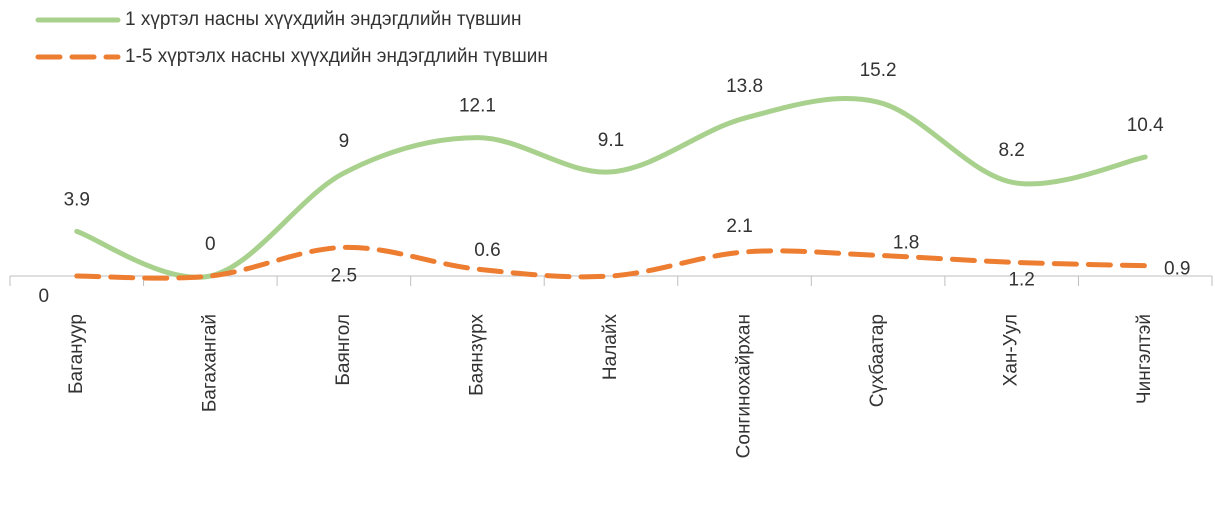 The image size is (1215, 514). Describe the element at coordinates (610, 347) in the screenshot. I see `x-tick-label: Налайх` at that location.